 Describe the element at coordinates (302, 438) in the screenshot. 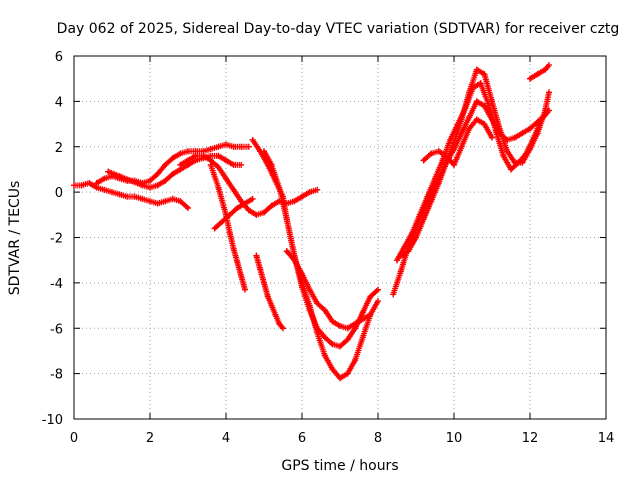

I see `x-tick-label: 6` at that location.